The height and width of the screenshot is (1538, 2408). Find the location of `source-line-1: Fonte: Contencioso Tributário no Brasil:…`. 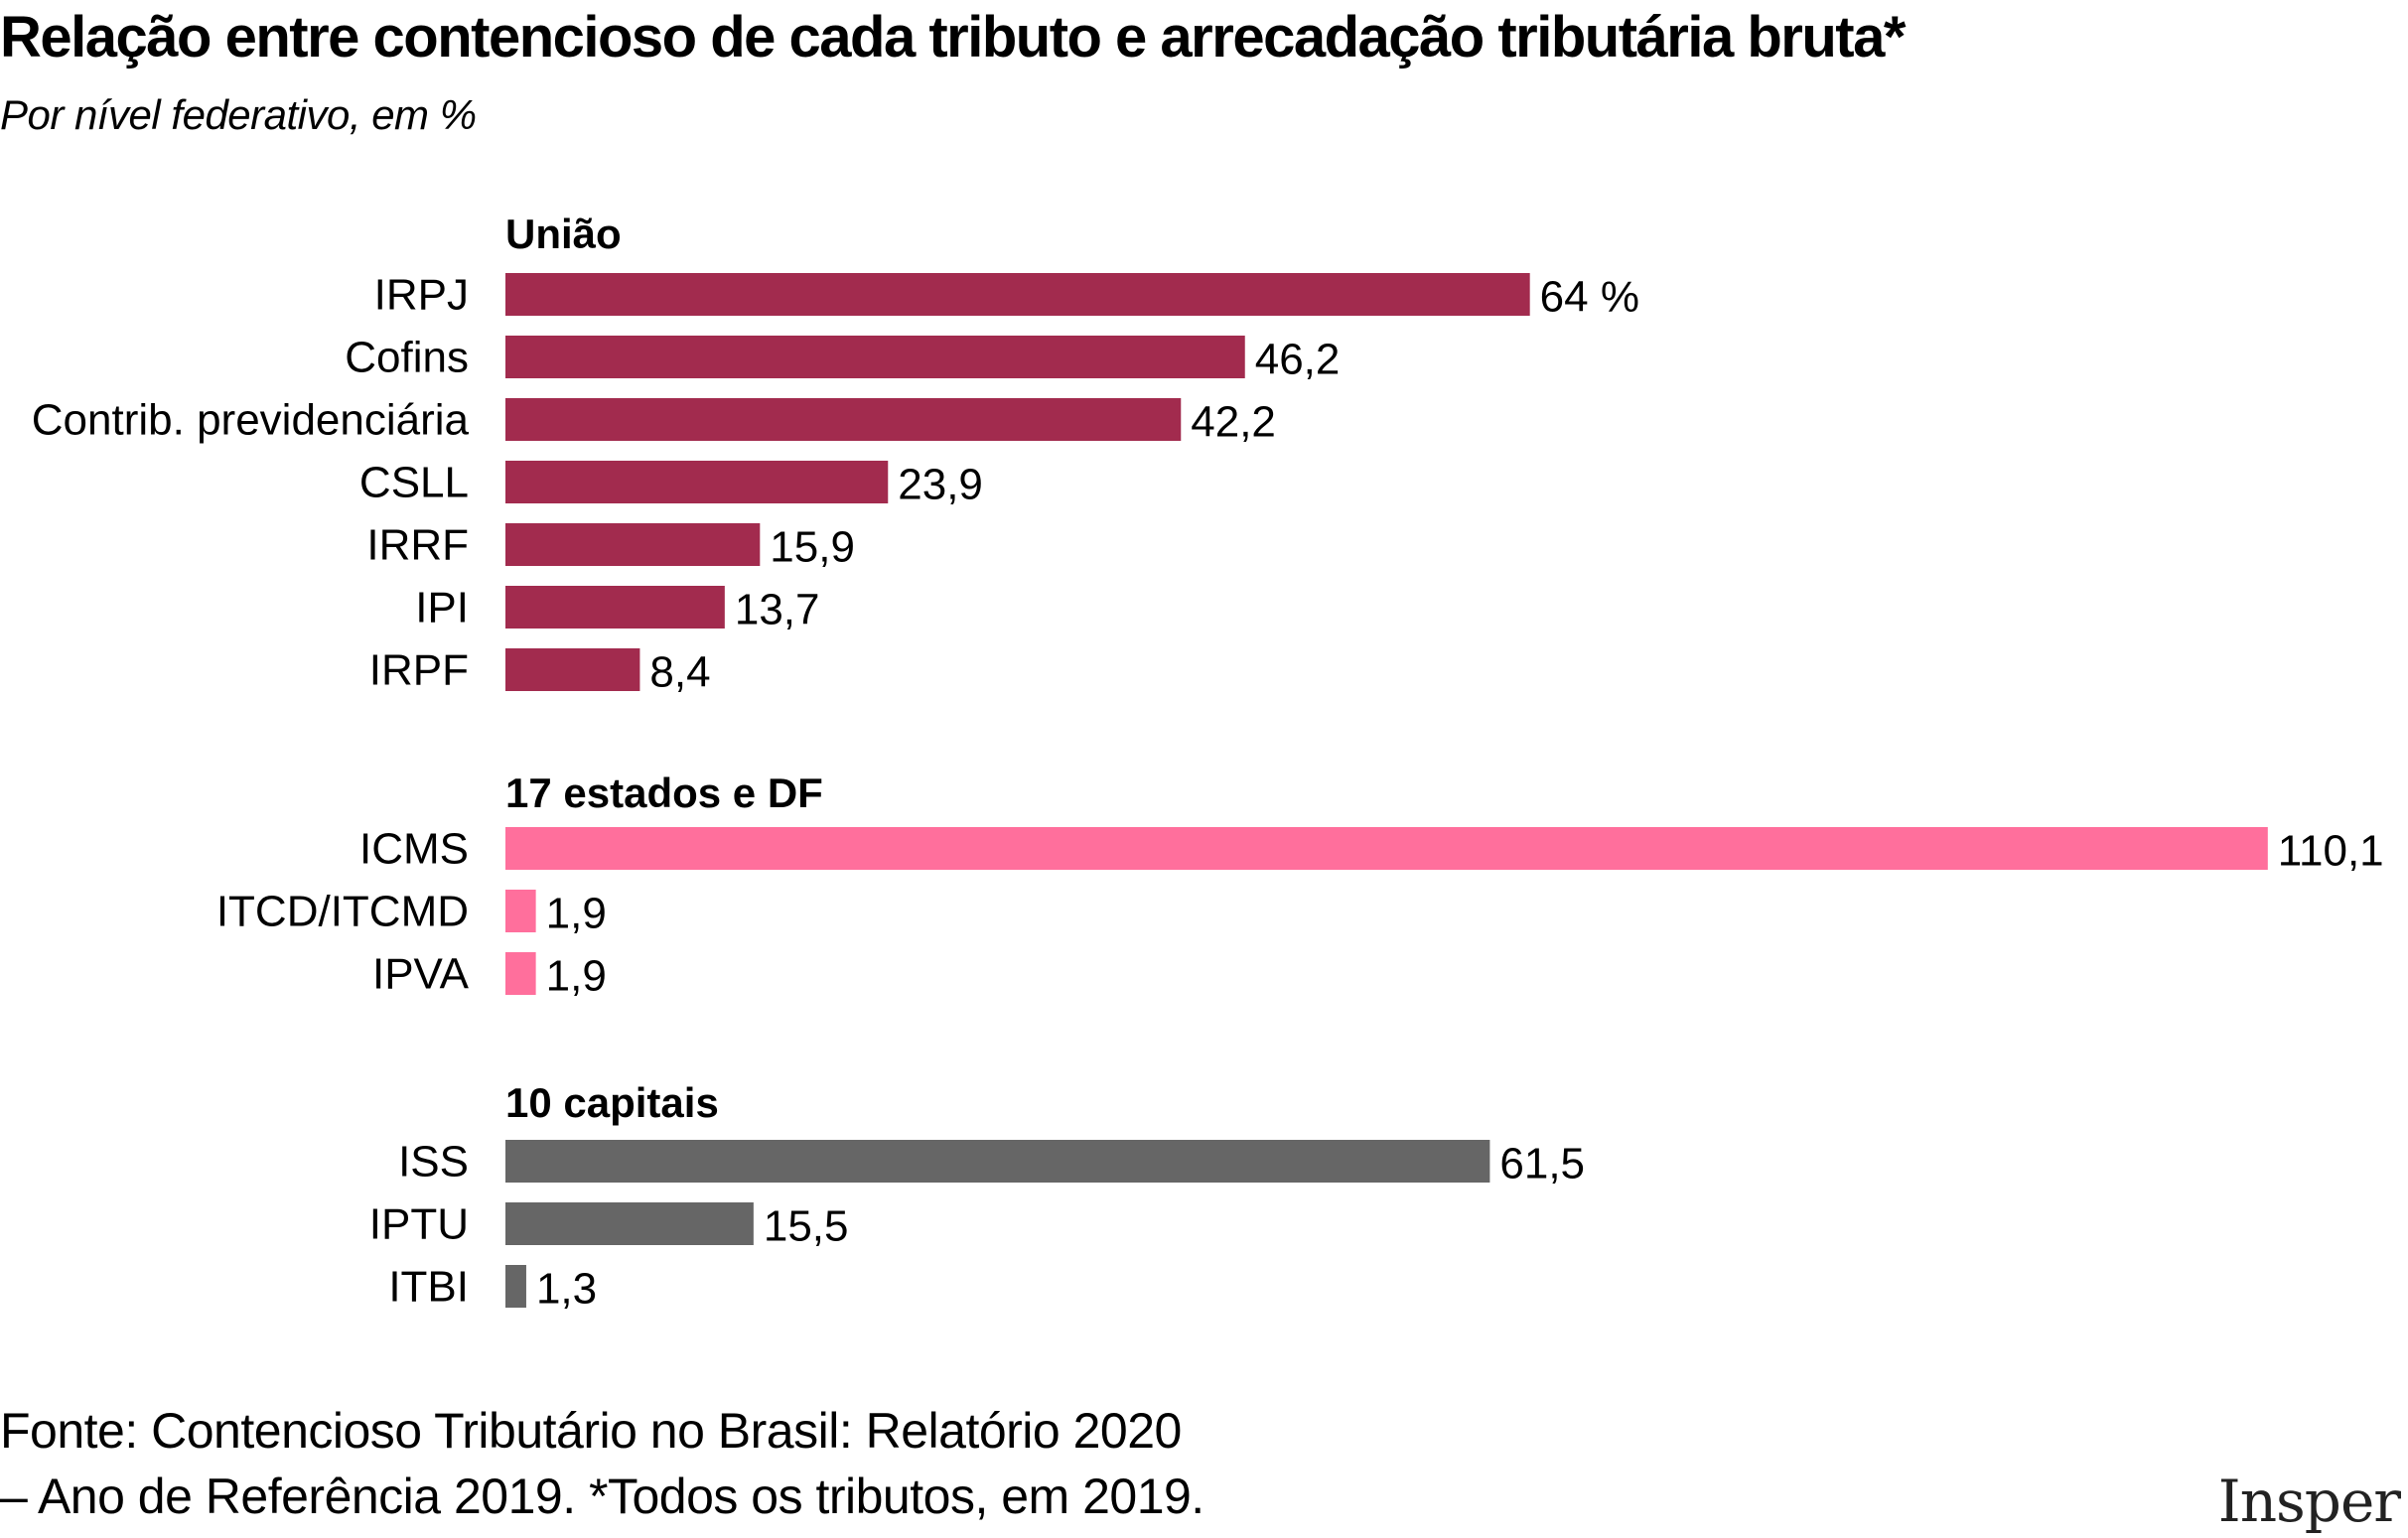

source-line-1: Fonte: Contencioso Tributário no Brasil:… is located at coordinates (591, 1431).